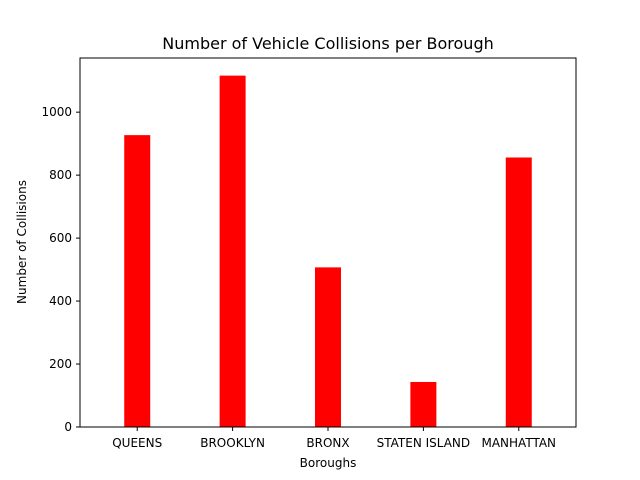  Describe the element at coordinates (22, 242) in the screenshot. I see `y-axis-label: Number of Collisions` at that location.